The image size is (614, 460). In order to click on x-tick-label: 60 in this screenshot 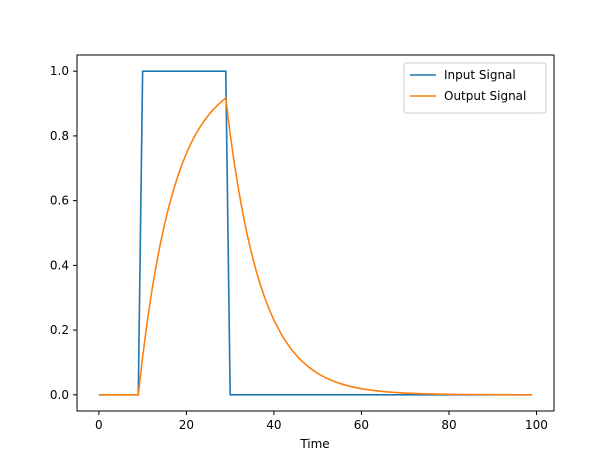, I will do `click(361, 425)`.